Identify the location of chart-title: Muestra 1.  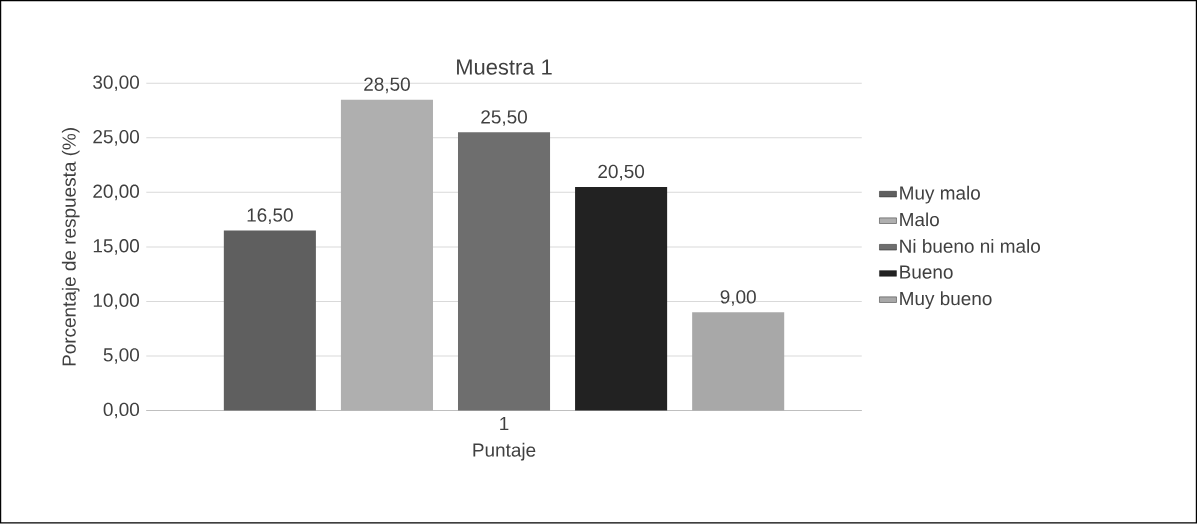
(504, 67).